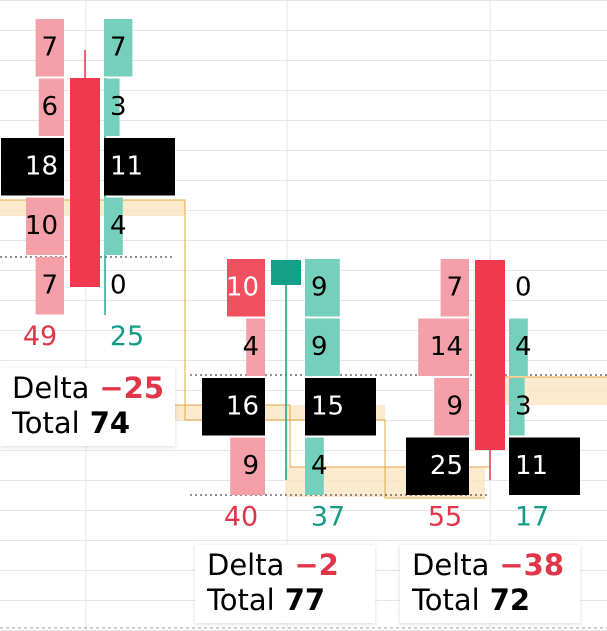  I want to click on total-value: 74, so click(110, 423).